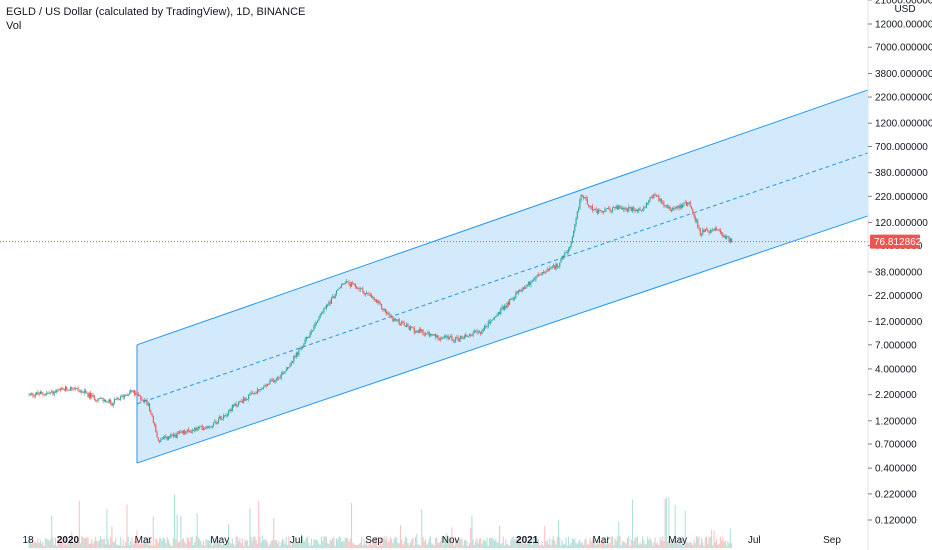  I want to click on price-tick-label: 7.000000, so click(896, 345).